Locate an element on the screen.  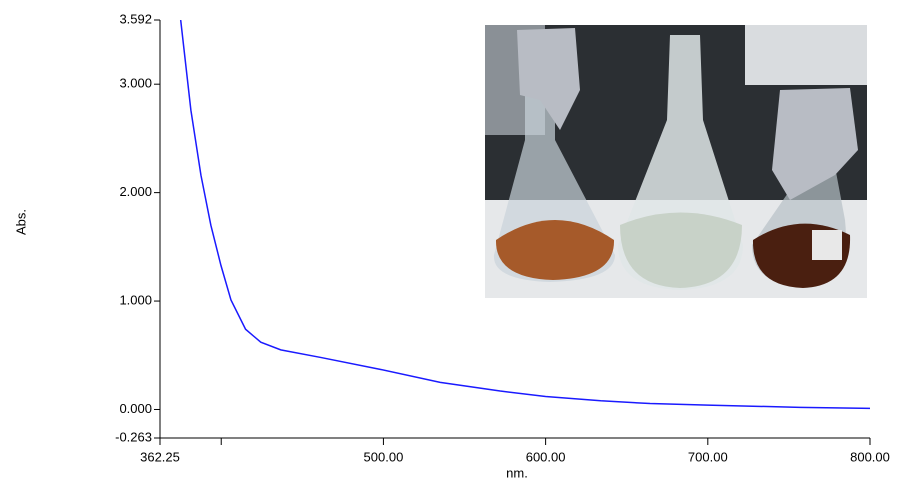
y-tick-label: 3.000 is located at coordinates (135, 83).